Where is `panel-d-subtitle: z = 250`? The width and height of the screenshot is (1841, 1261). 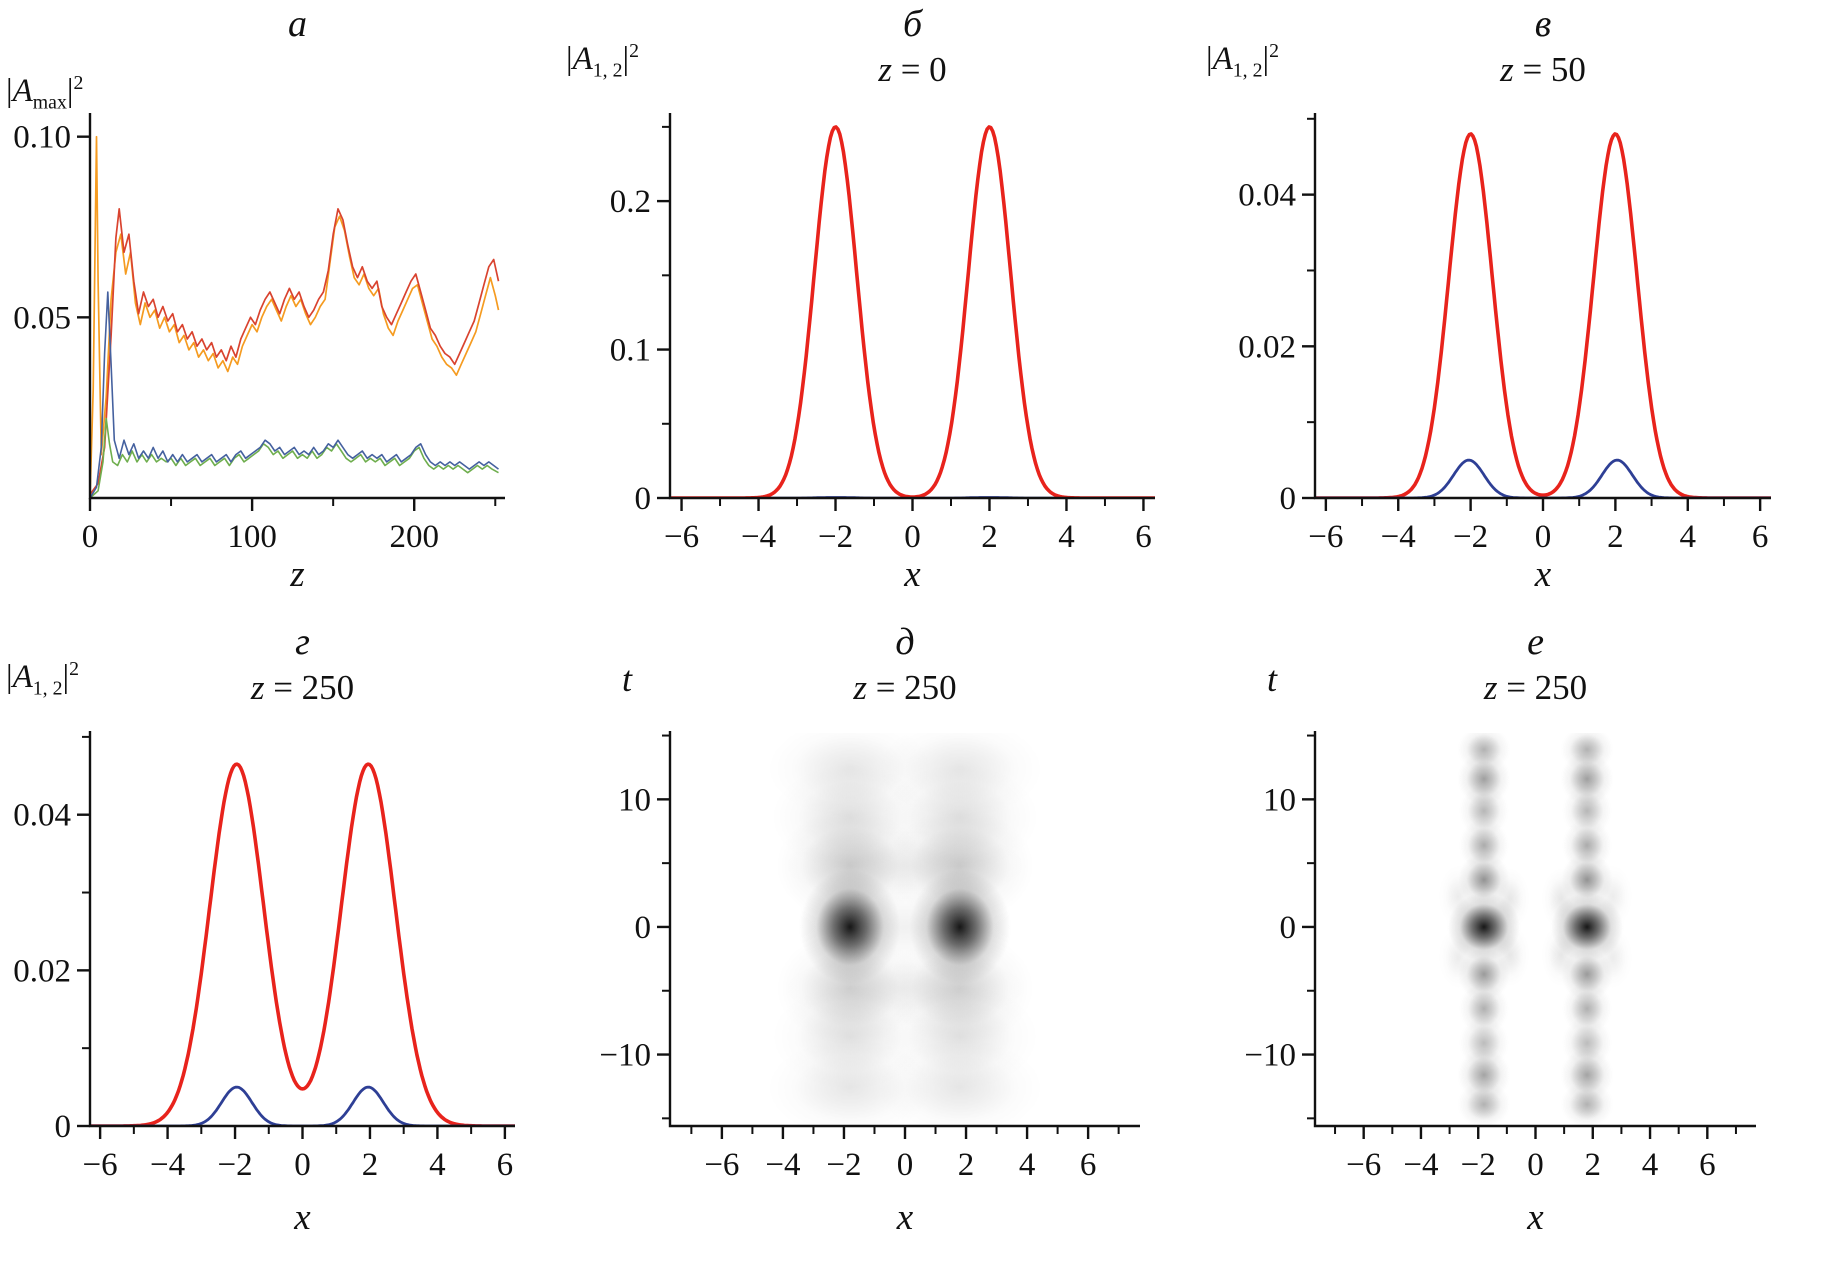 panel-d-subtitle: z = 250 is located at coordinates (905, 688).